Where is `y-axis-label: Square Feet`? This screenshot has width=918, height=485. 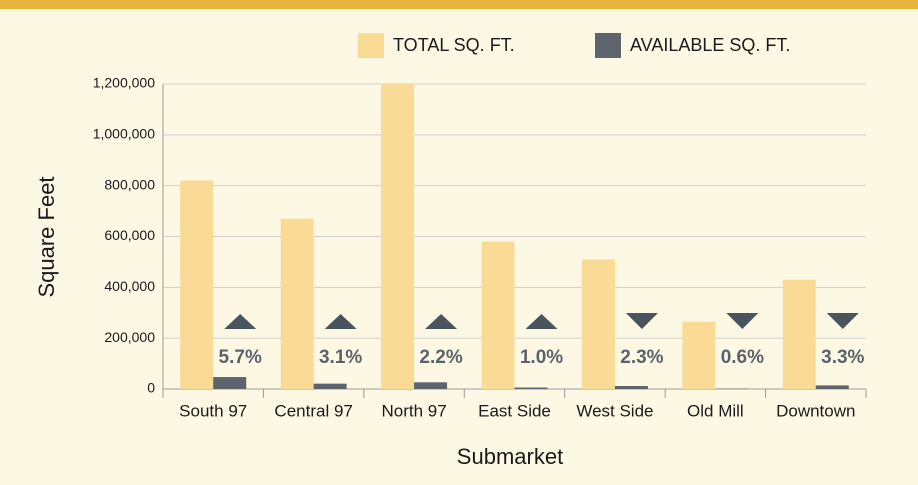
y-axis-label: Square Feet is located at coordinates (46, 236).